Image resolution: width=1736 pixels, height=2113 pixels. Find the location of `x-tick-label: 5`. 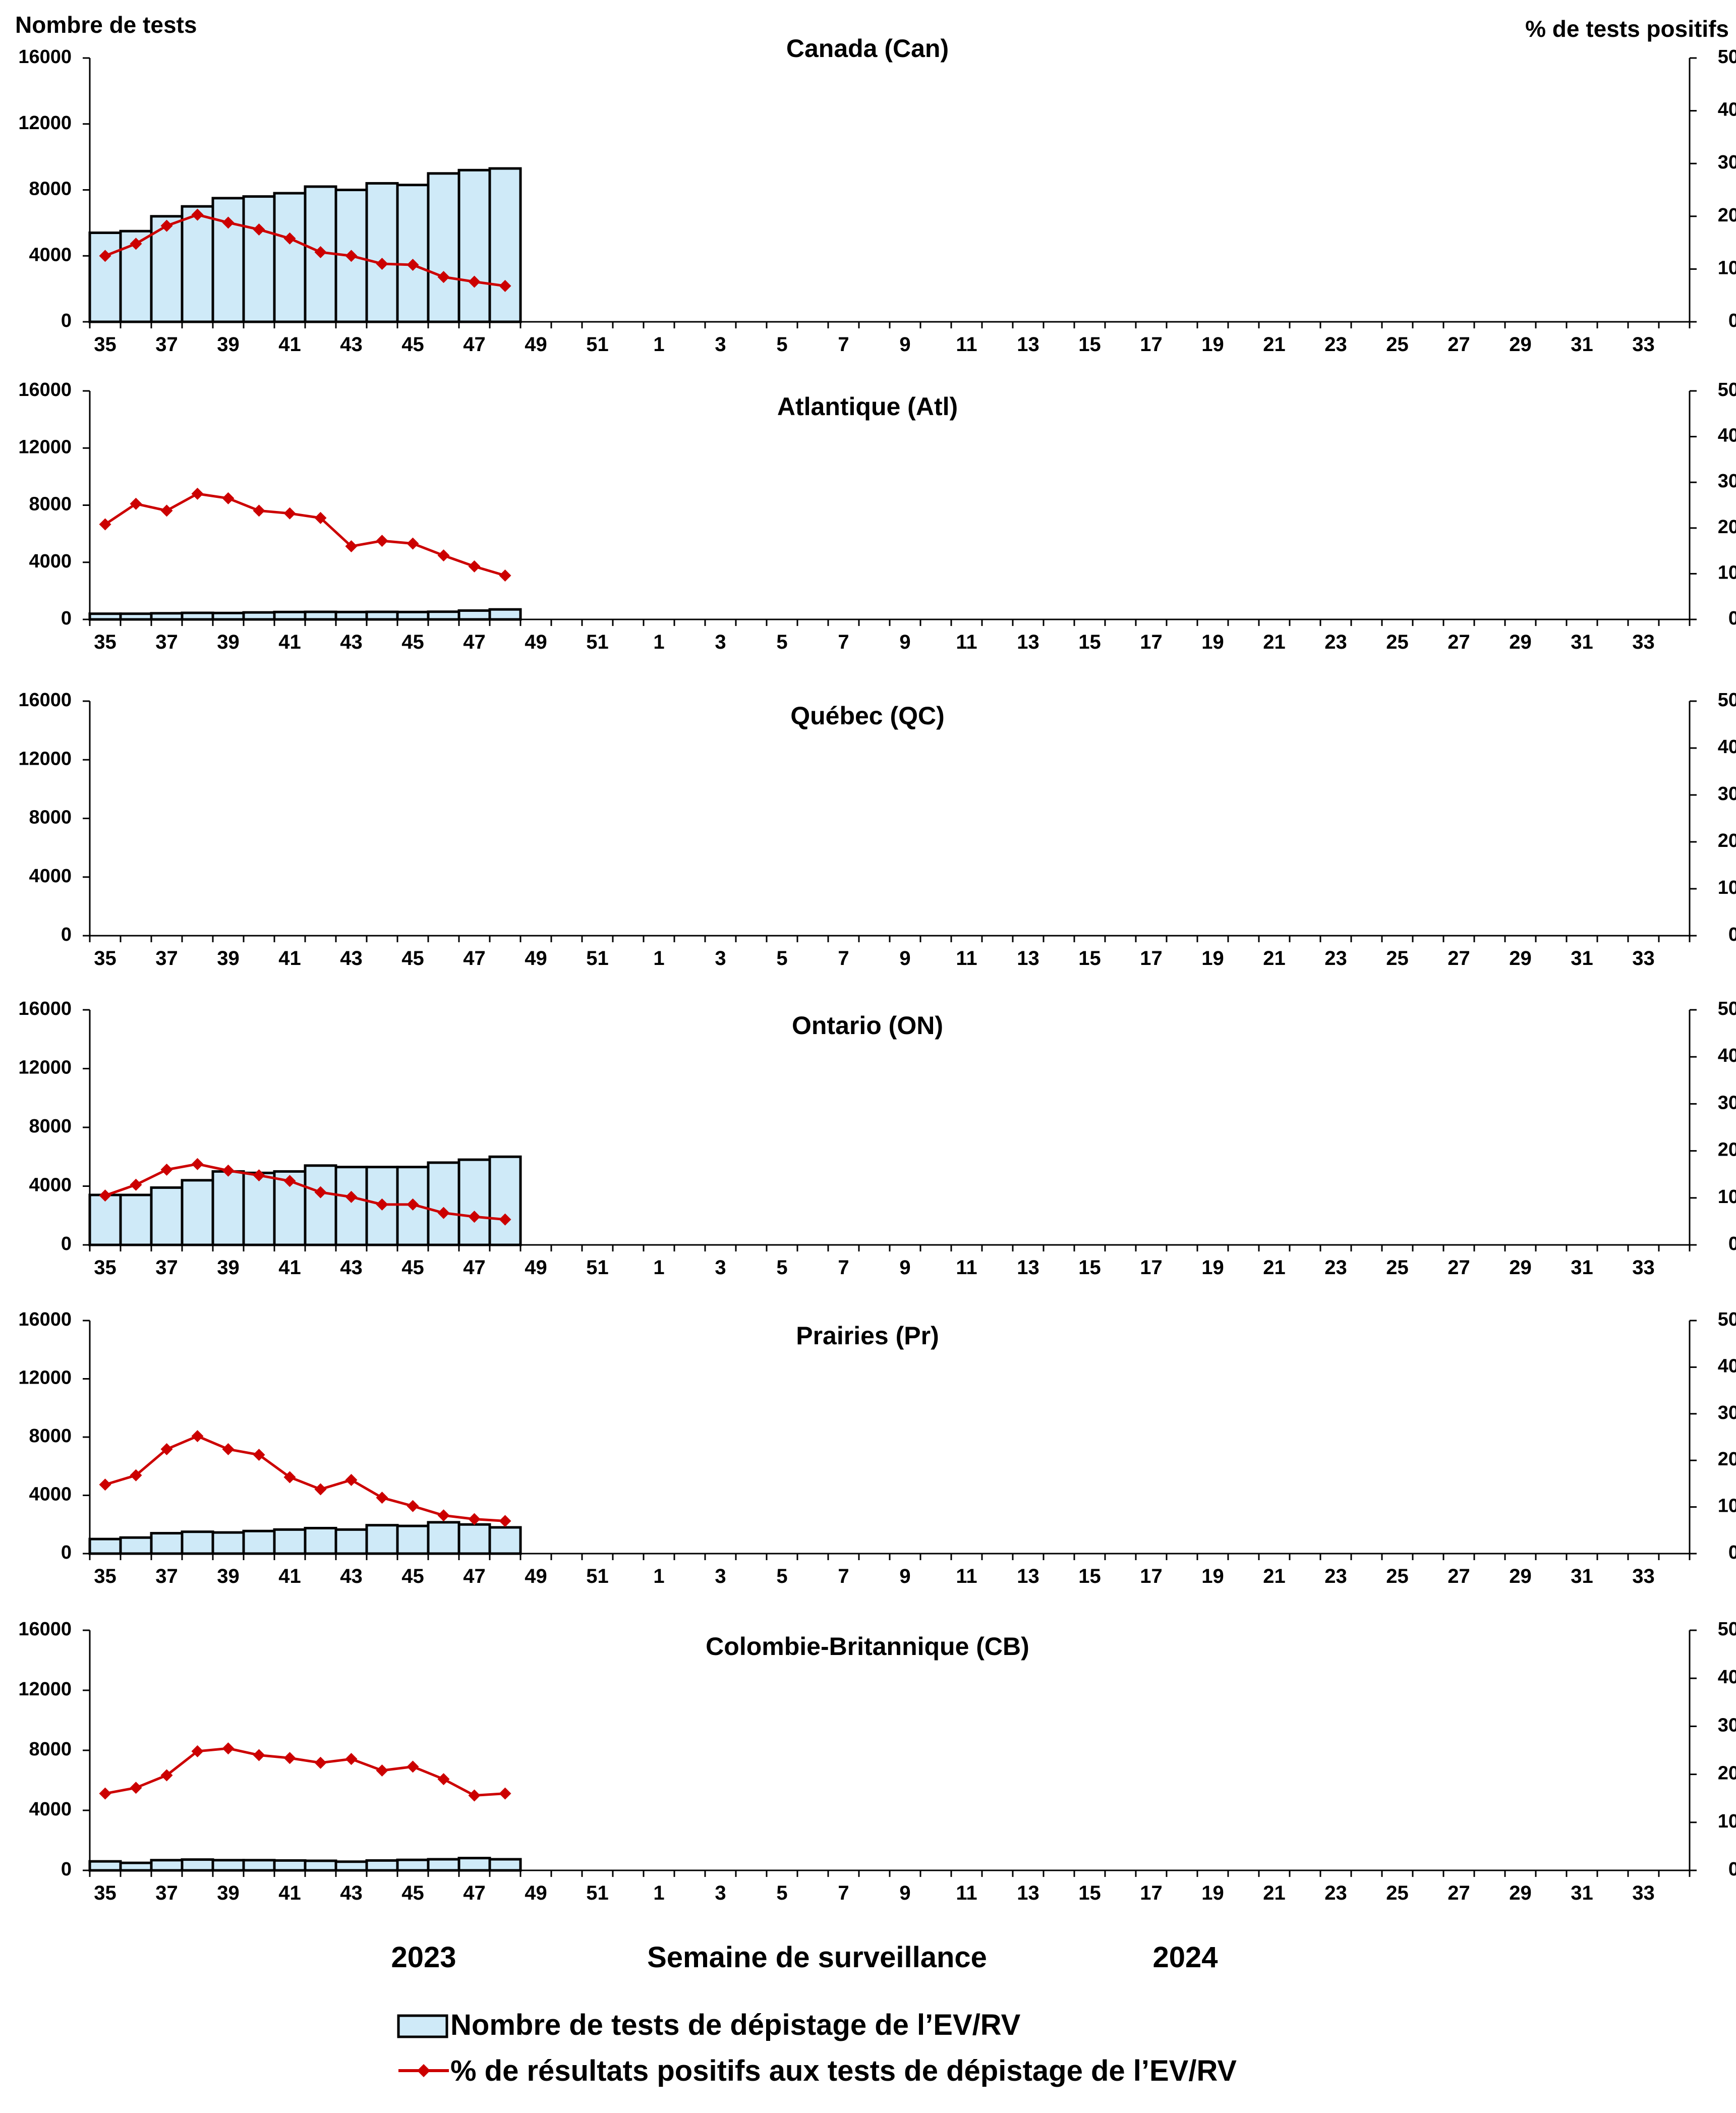

x-tick-label: 5 is located at coordinates (782, 642).